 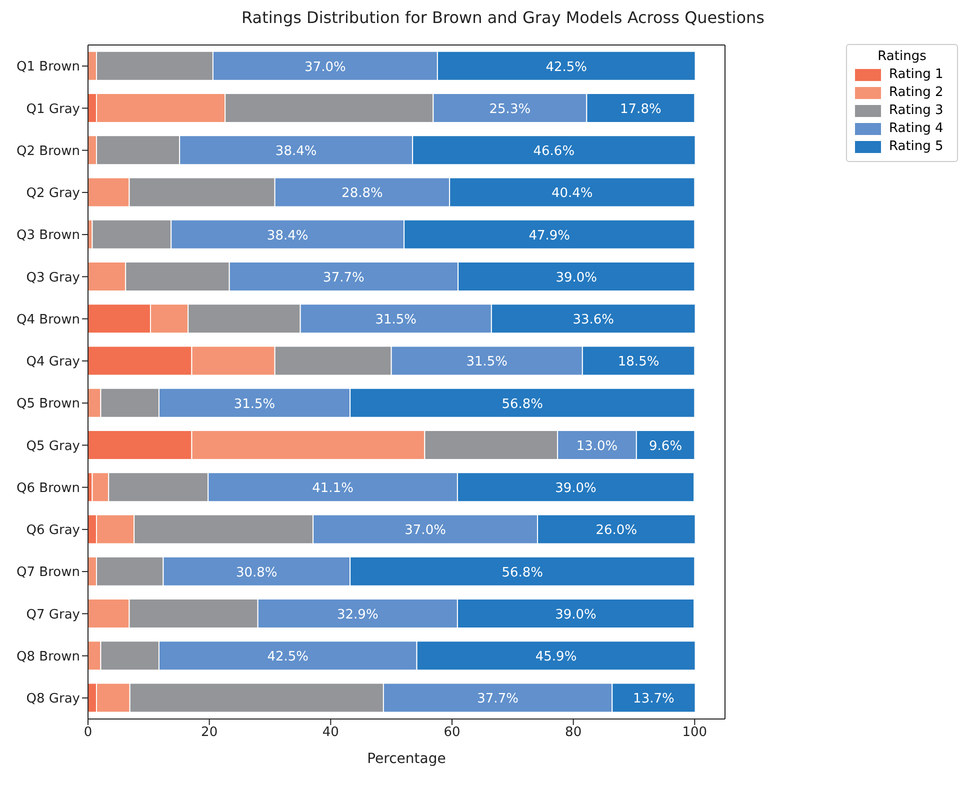 What do you see at coordinates (48, 236) in the screenshot?
I see `y-tick-label: Q3 Brown` at bounding box center [48, 236].